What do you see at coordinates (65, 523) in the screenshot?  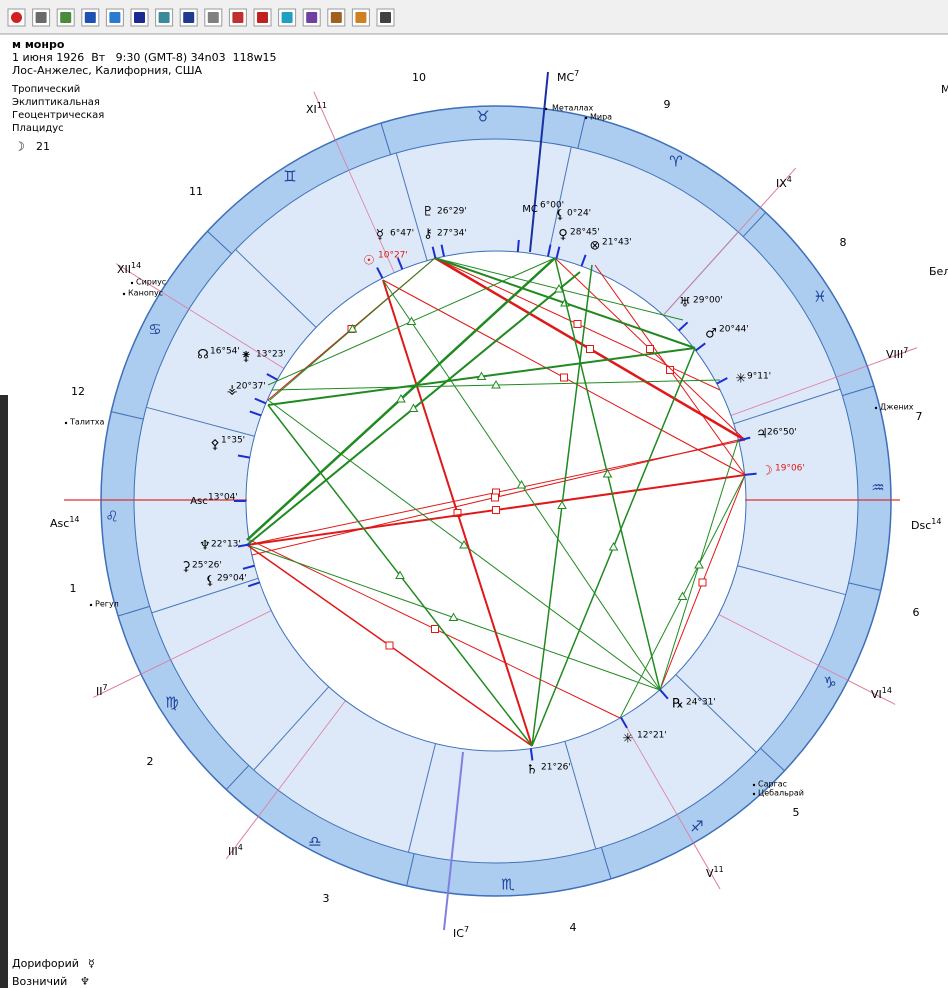 I see `cusp-label: Asc14` at bounding box center [65, 523].